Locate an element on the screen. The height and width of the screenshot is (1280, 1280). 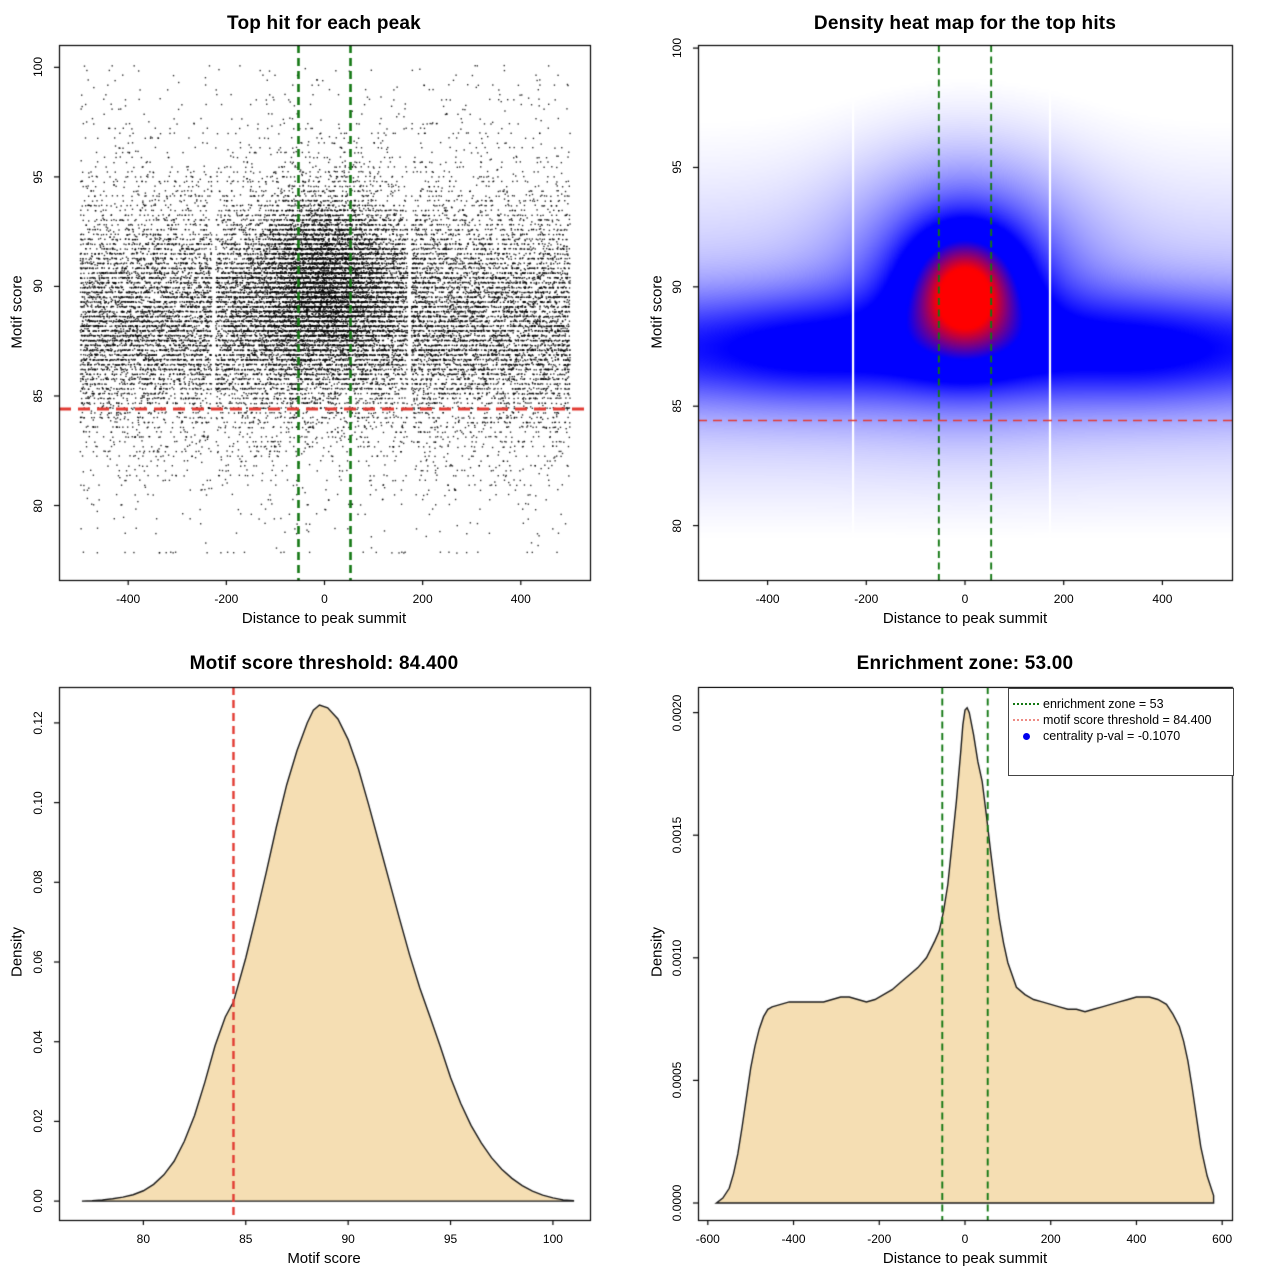
scatter-x-axis-label: Distance to peak summit is located at coordinates (324, 618).